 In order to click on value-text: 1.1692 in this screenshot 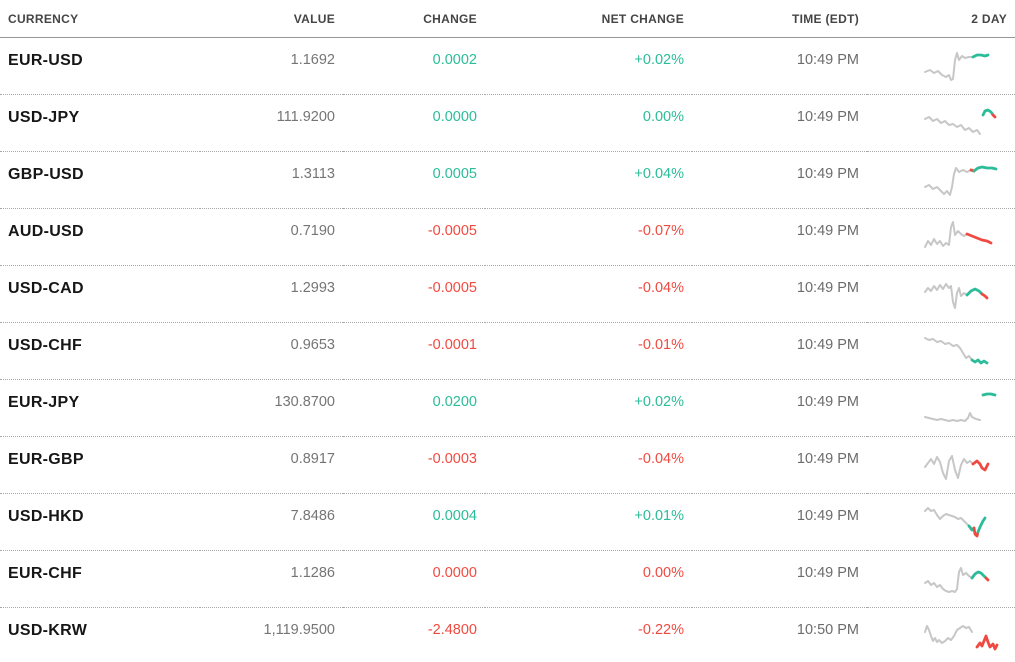, I will do `click(312, 60)`.